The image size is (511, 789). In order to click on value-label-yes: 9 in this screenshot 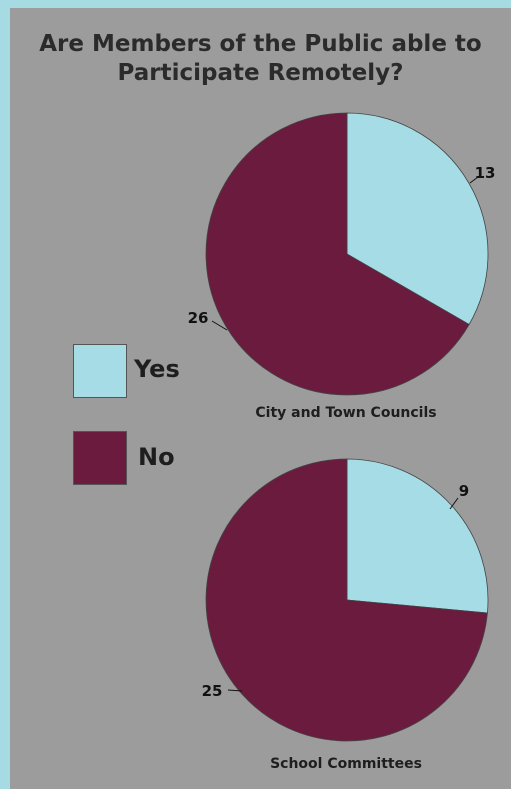, I will do `click(464, 491)`.